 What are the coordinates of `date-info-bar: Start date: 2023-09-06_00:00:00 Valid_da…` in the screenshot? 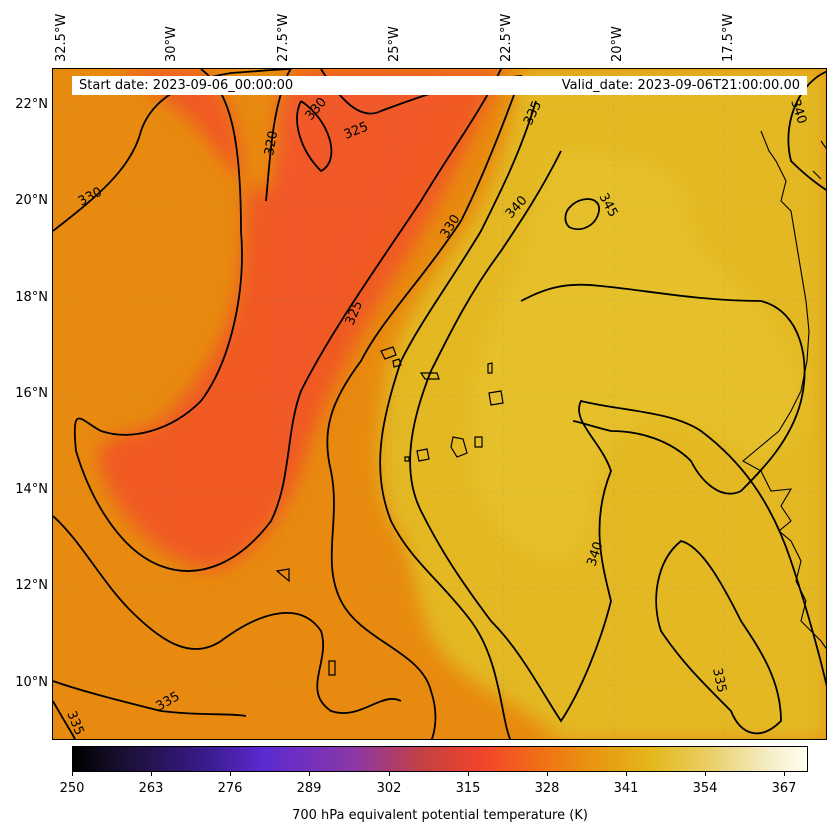 It's located at (439, 85).